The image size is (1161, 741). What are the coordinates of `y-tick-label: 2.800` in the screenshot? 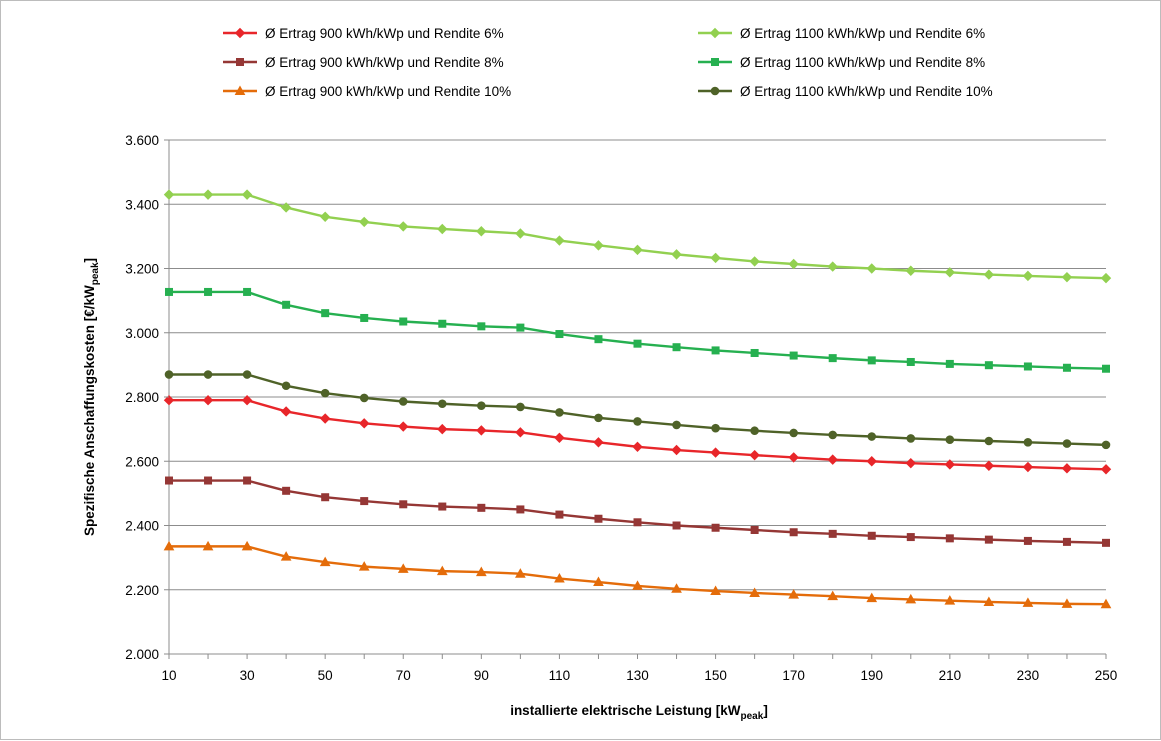 It's located at (142, 397).